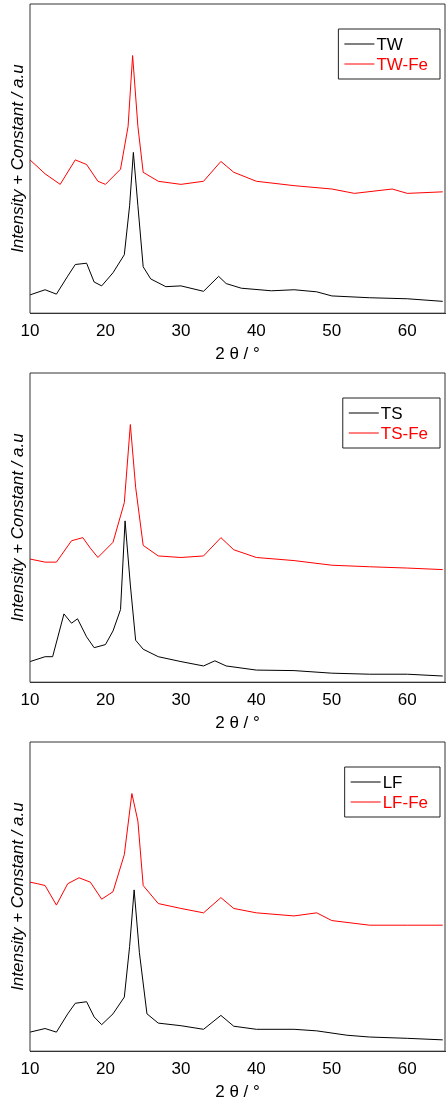 Image resolution: width=447 pixels, height=1107 pixels. Describe the element at coordinates (389, 44) in the screenshot. I see `legend-label: TW` at that location.